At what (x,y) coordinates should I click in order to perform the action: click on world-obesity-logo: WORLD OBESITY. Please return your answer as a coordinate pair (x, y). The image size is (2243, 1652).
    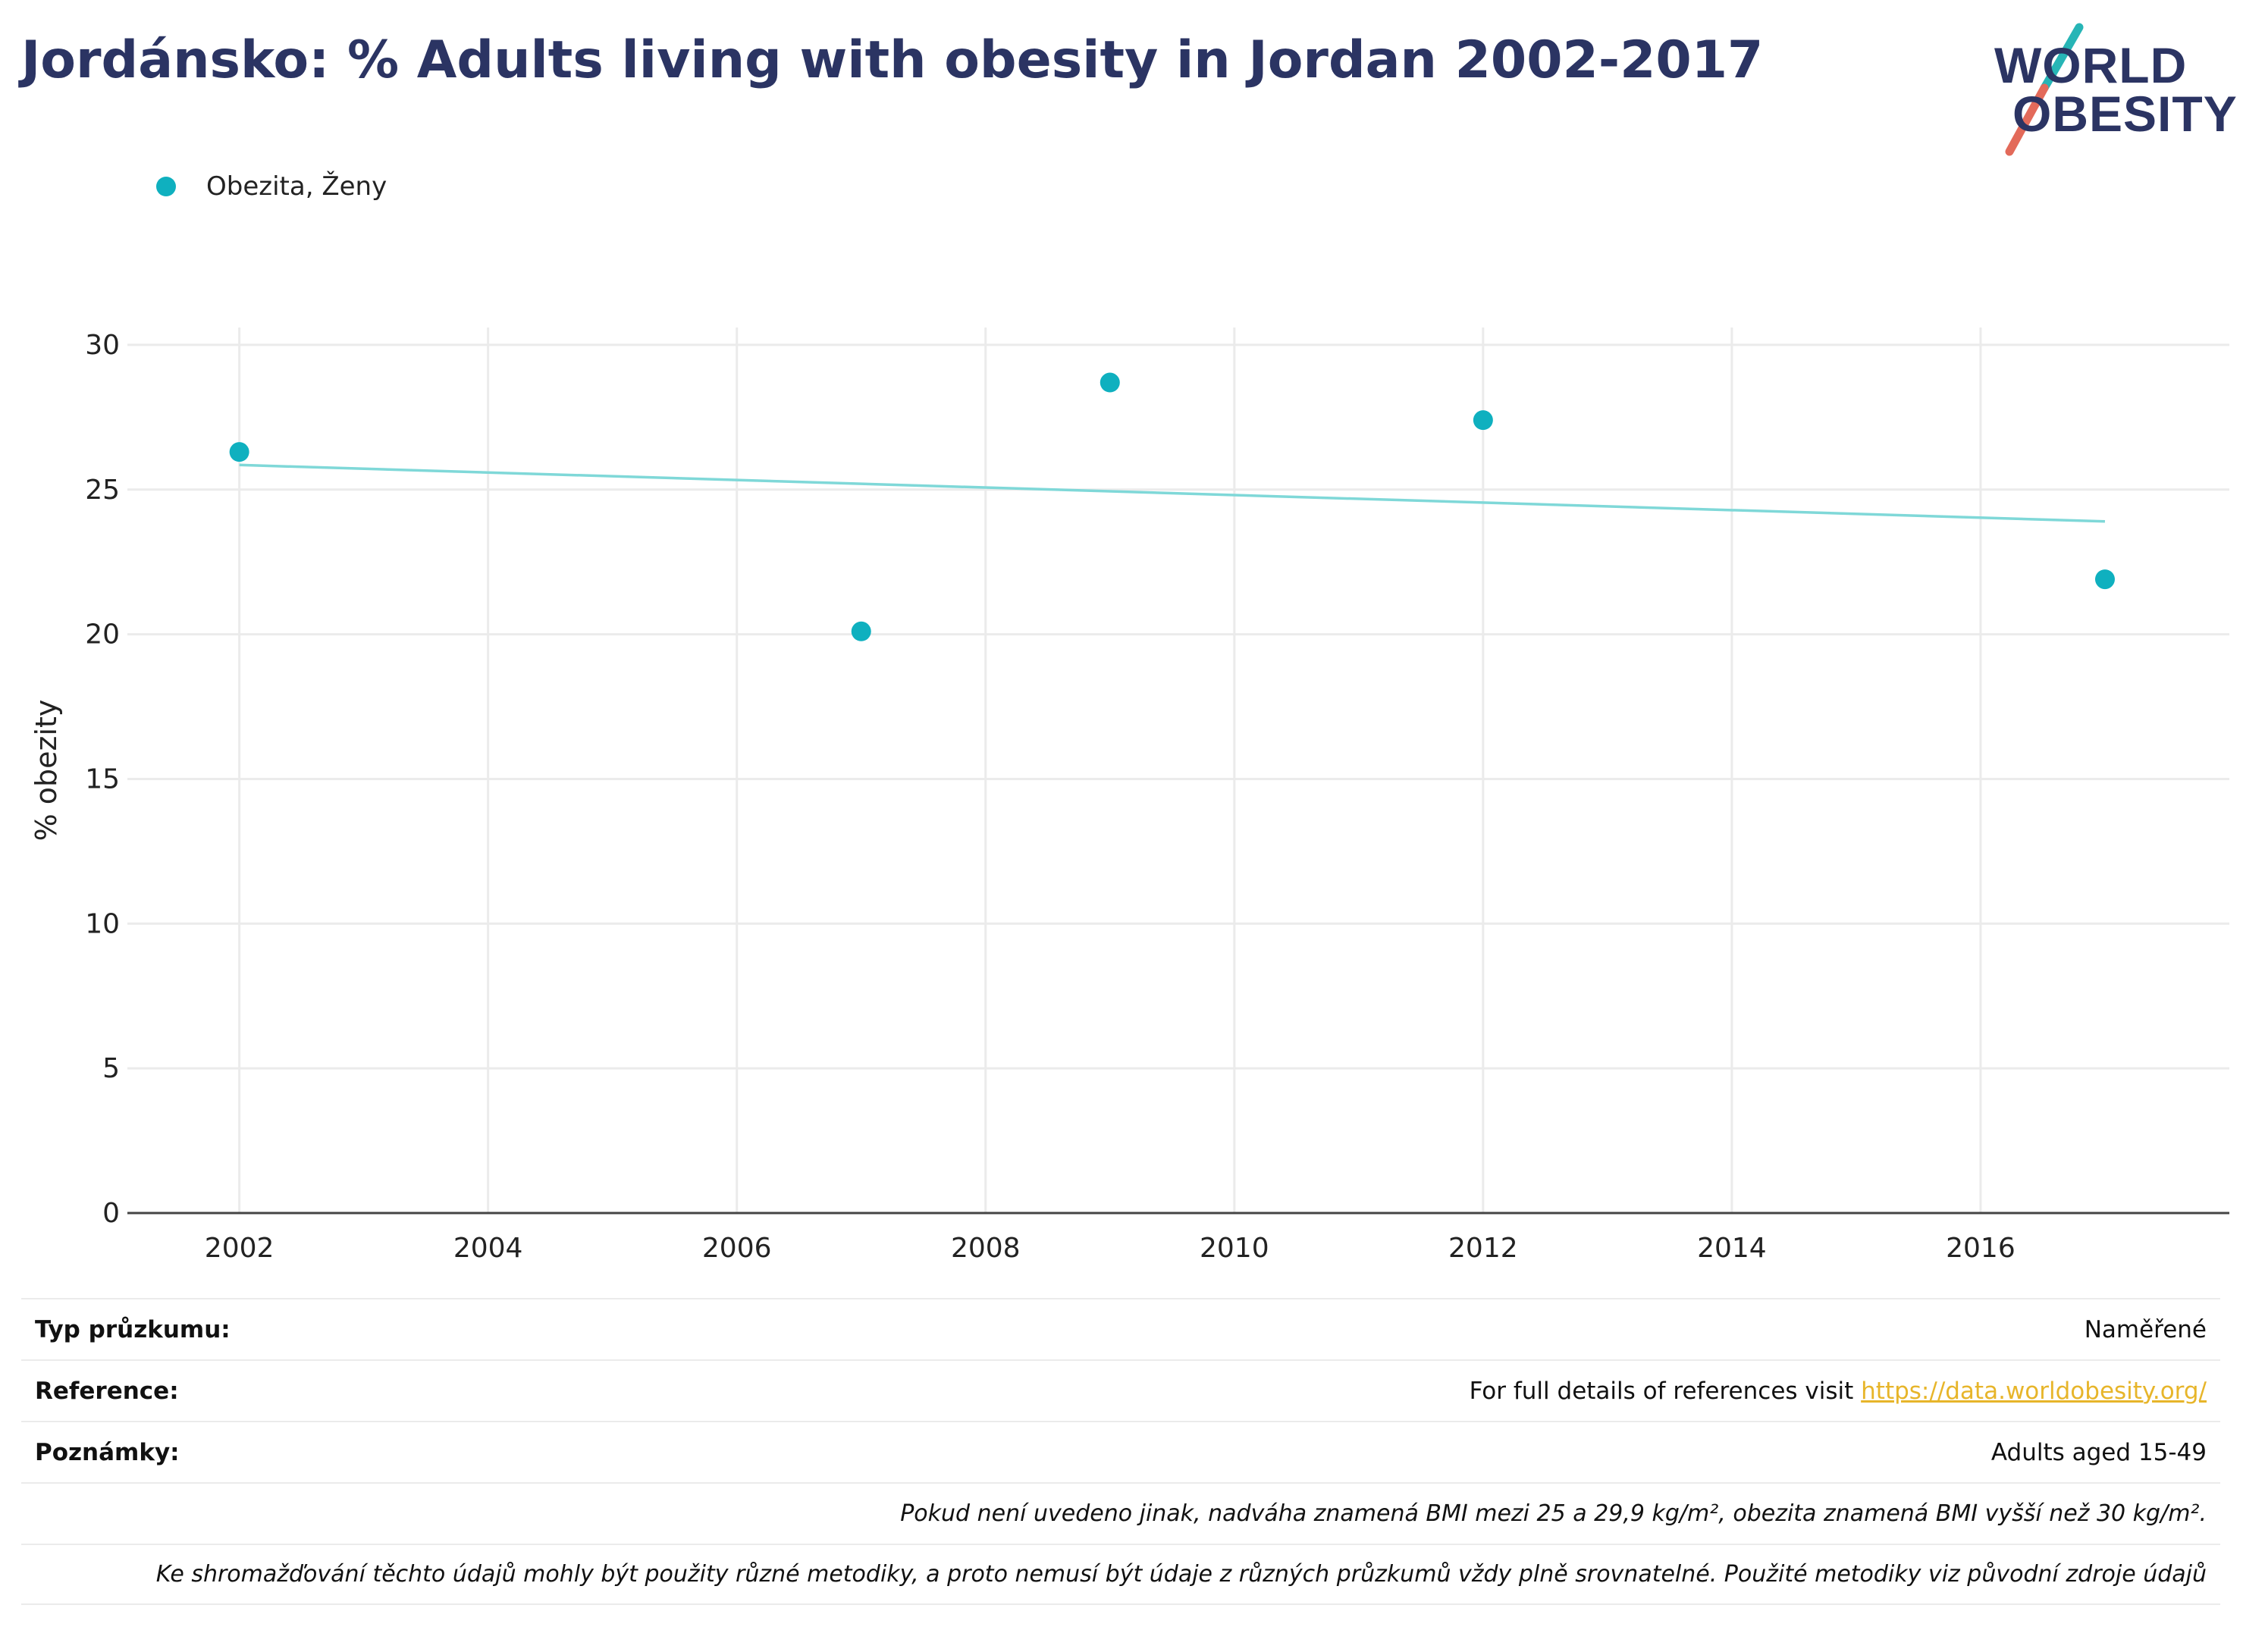
    Looking at the image, I should click on (2104, 91).